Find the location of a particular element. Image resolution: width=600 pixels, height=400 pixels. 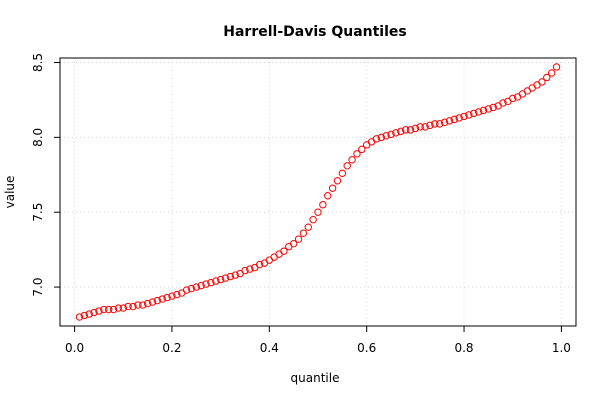

x-axis-label: quantile is located at coordinates (315, 378).